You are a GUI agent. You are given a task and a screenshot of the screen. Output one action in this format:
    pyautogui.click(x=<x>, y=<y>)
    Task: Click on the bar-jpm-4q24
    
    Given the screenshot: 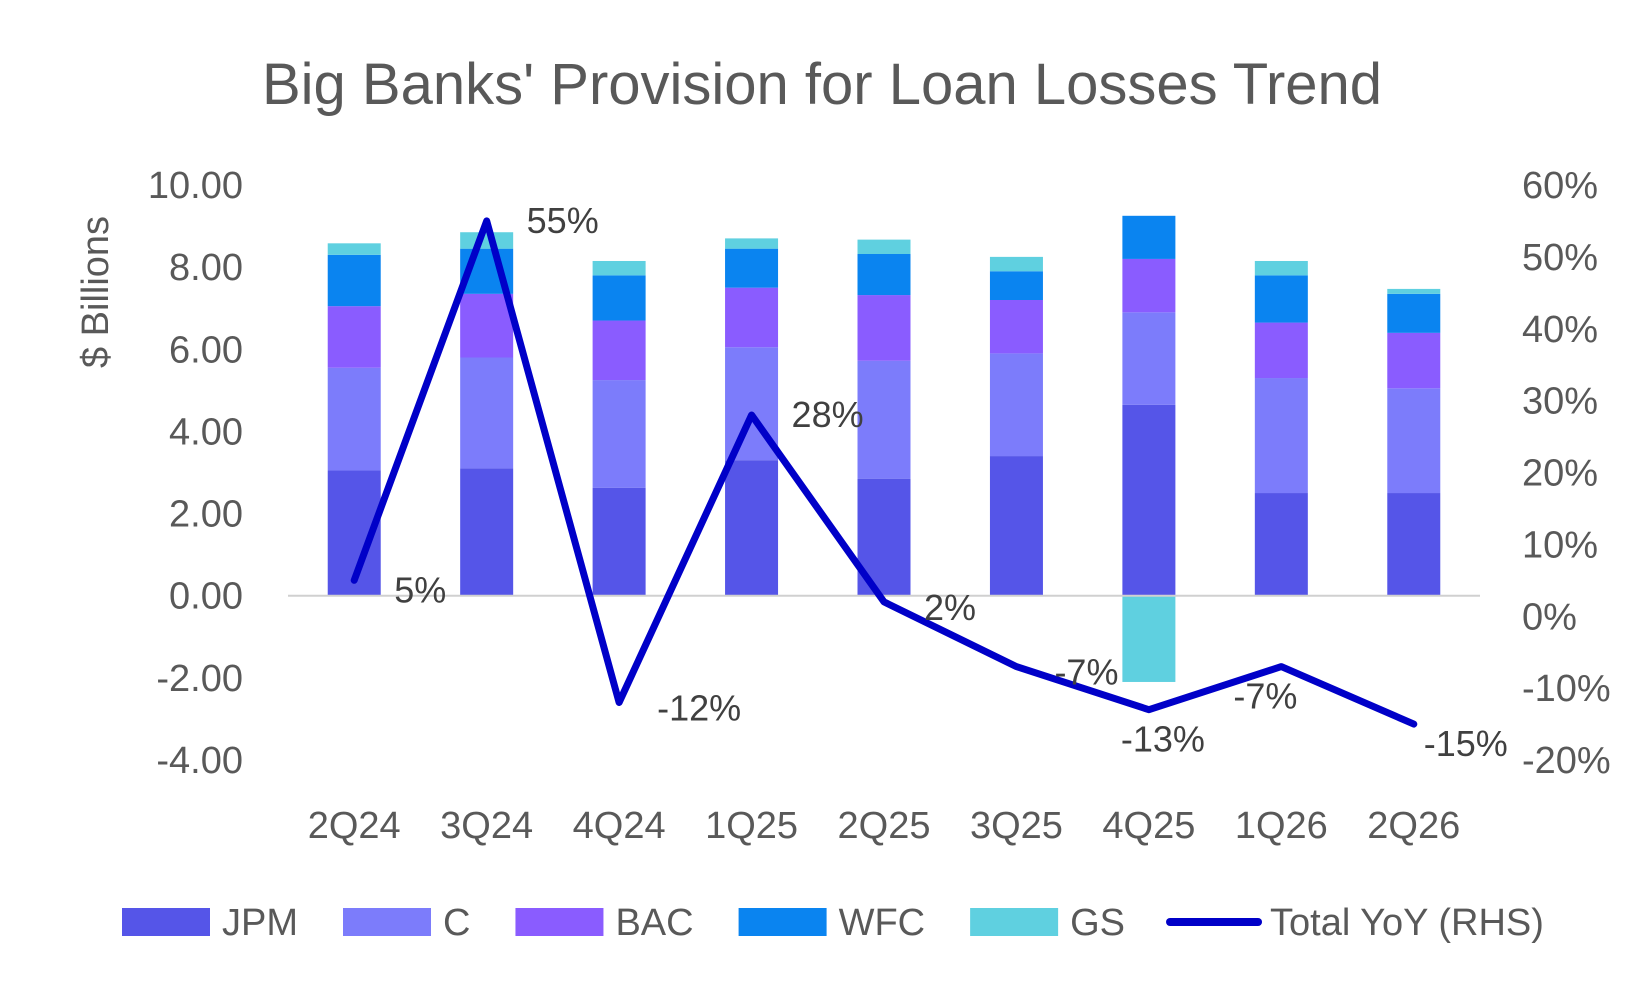 What is the action you would take?
    pyautogui.click(x=619, y=541)
    